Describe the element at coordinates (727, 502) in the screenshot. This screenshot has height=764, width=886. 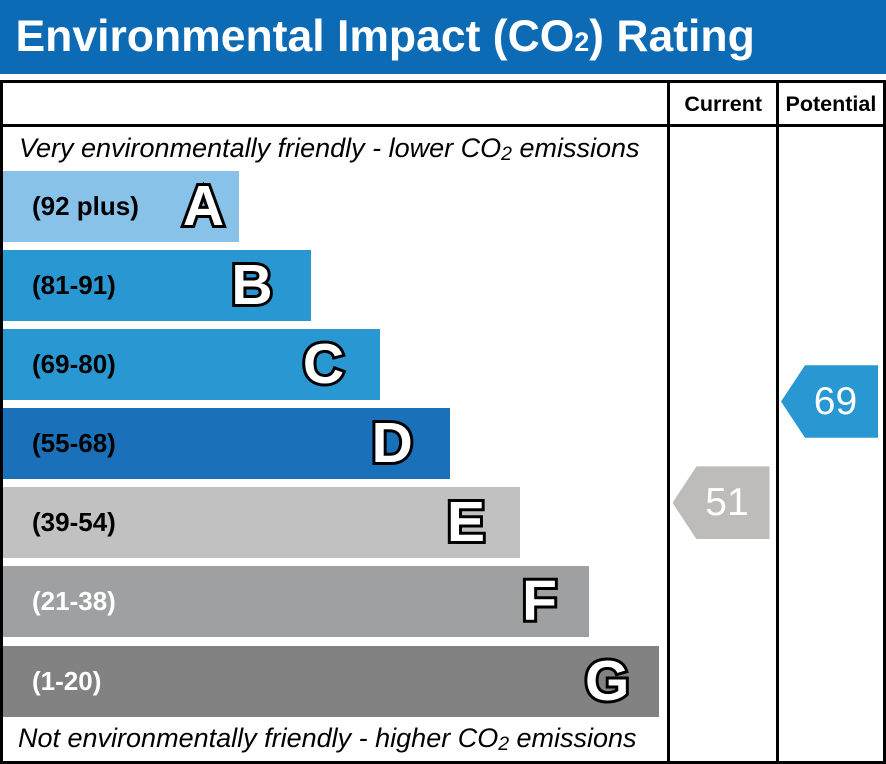
I see `current-rating-value: 51` at that location.